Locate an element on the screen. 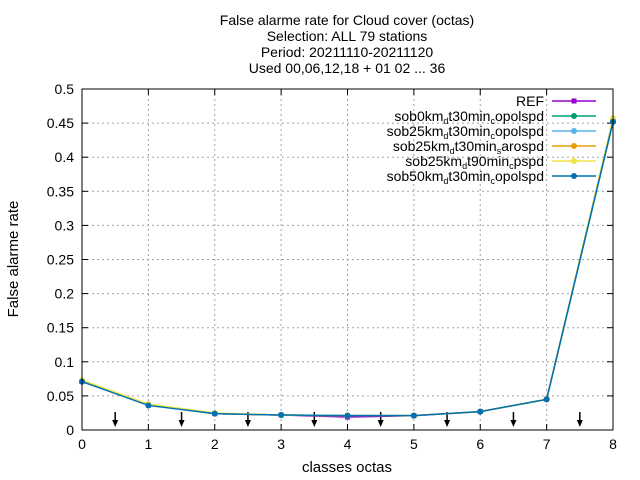 This screenshot has width=640, height=480. y-tick-label: 0.25 is located at coordinates (60, 260).